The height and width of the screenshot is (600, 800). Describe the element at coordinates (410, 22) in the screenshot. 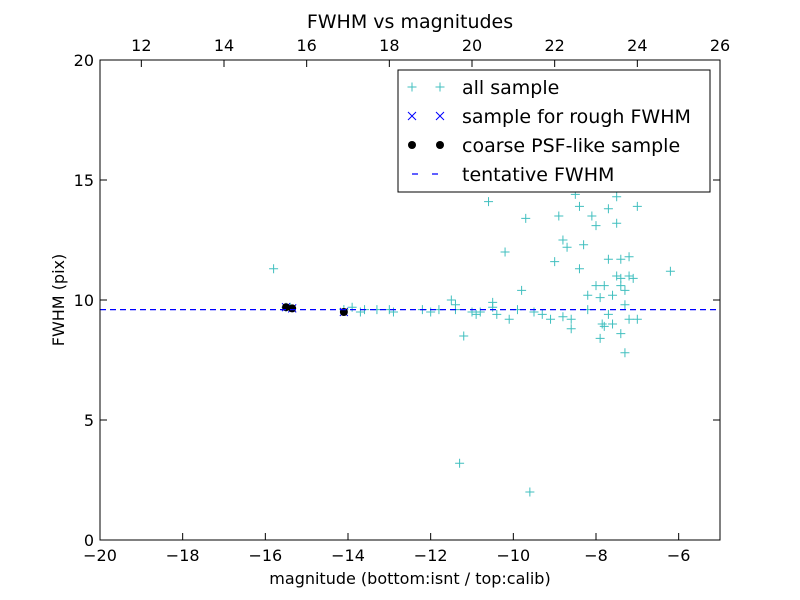

I see `chart-title: FWHM vs magnitudes` at that location.